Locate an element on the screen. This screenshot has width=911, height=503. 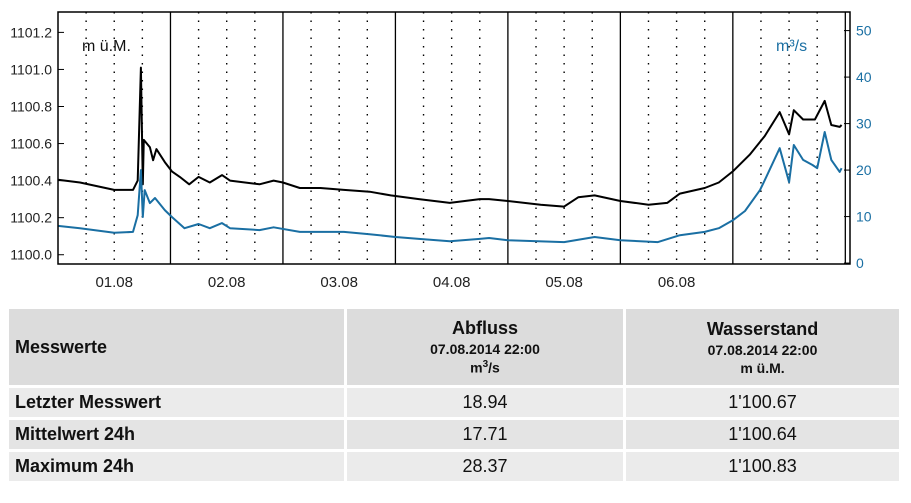
right-tick-label: 30 is located at coordinates (864, 124).